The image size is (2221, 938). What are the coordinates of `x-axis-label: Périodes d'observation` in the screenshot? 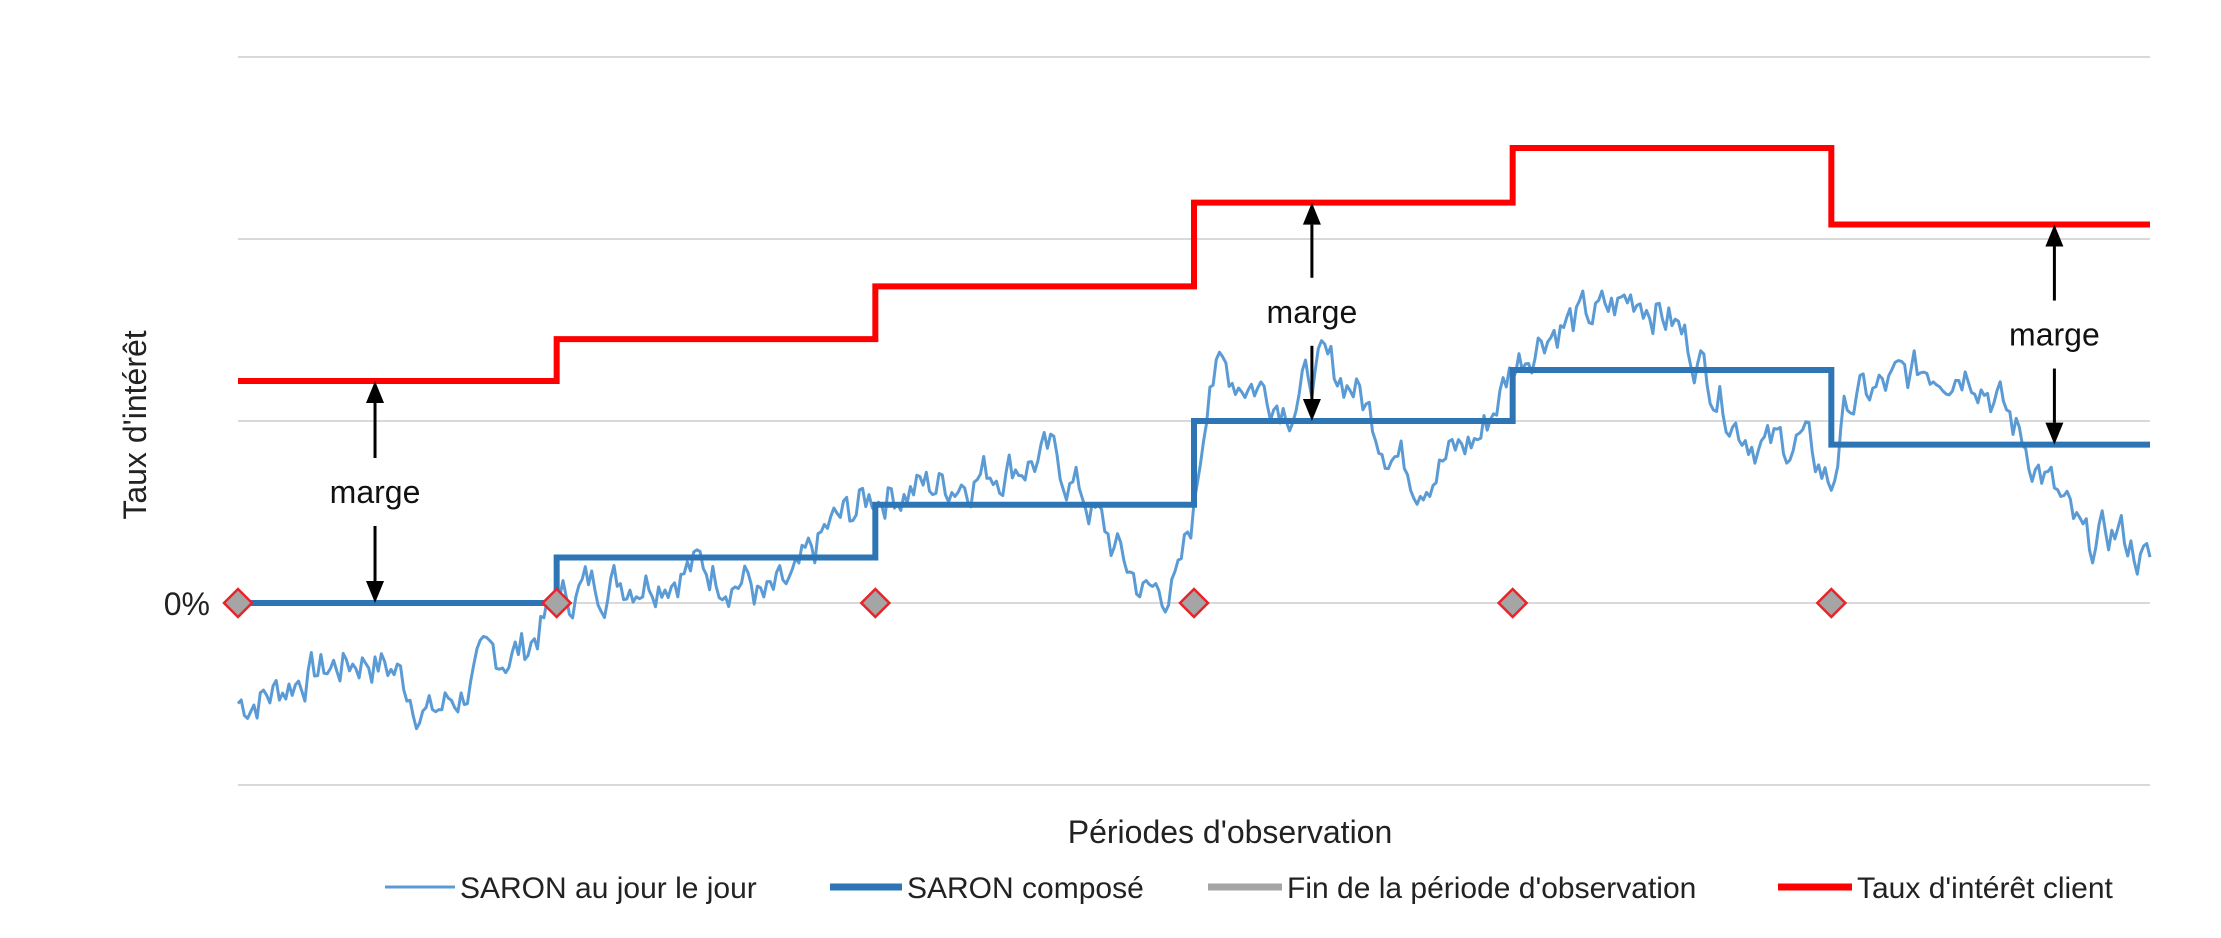 It's located at (1230, 832).